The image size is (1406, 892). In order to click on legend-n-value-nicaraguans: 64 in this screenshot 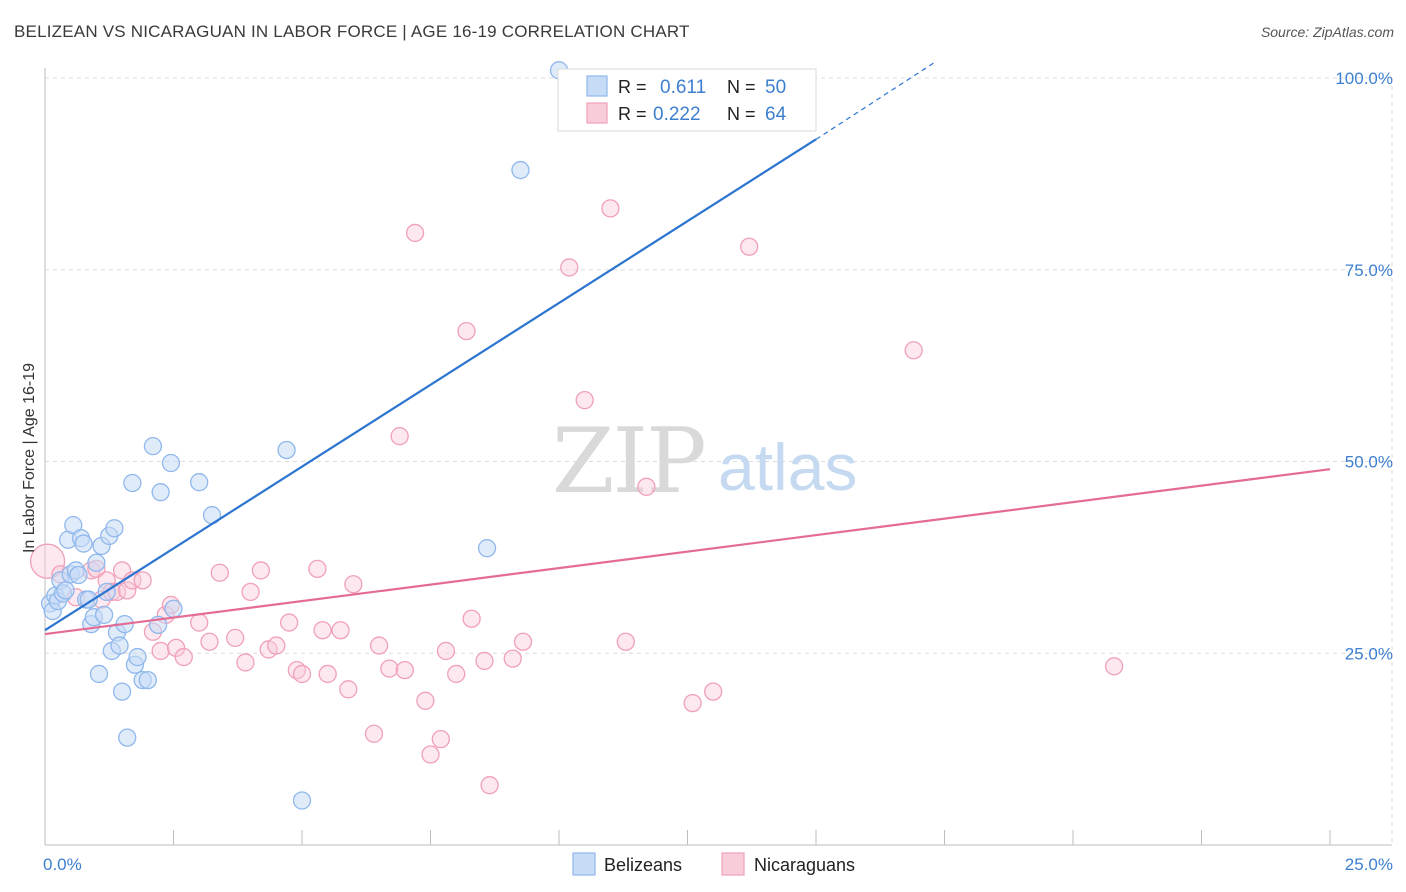, I will do `click(776, 114)`.